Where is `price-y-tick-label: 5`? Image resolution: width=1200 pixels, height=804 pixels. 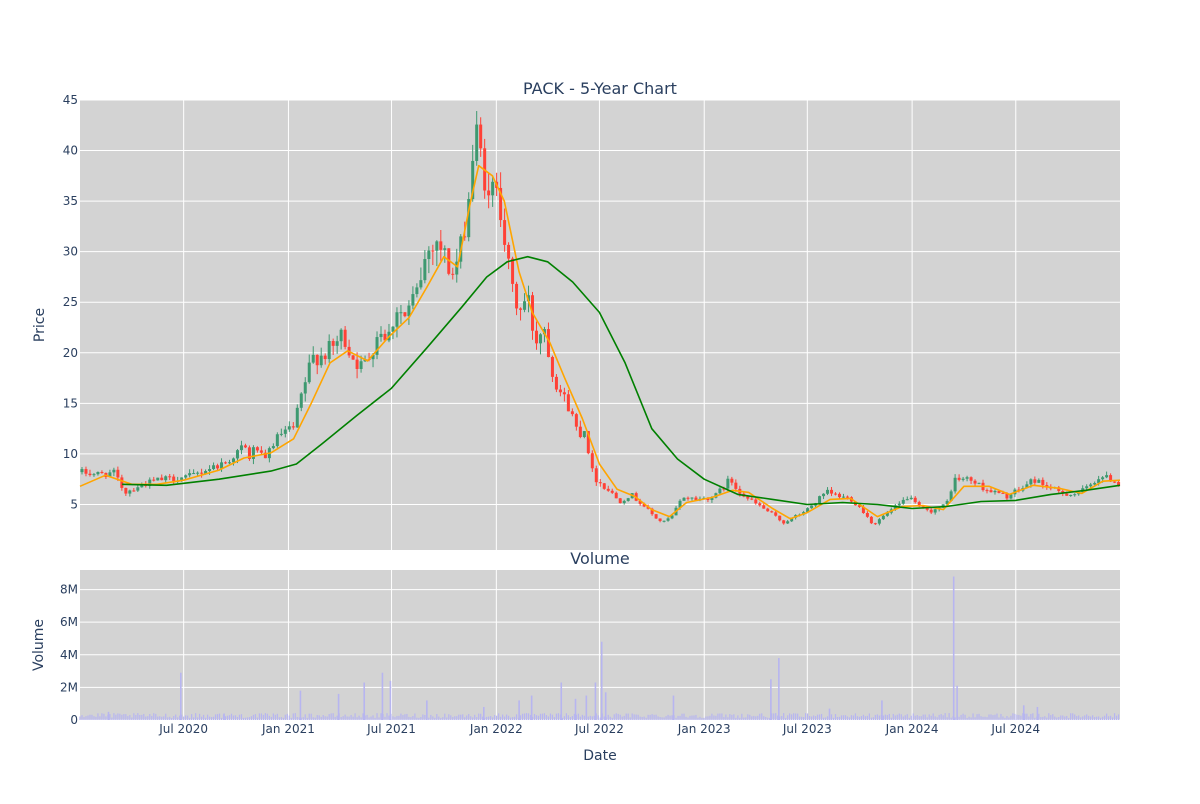
price-y-tick-label: 5 is located at coordinates (74, 504).